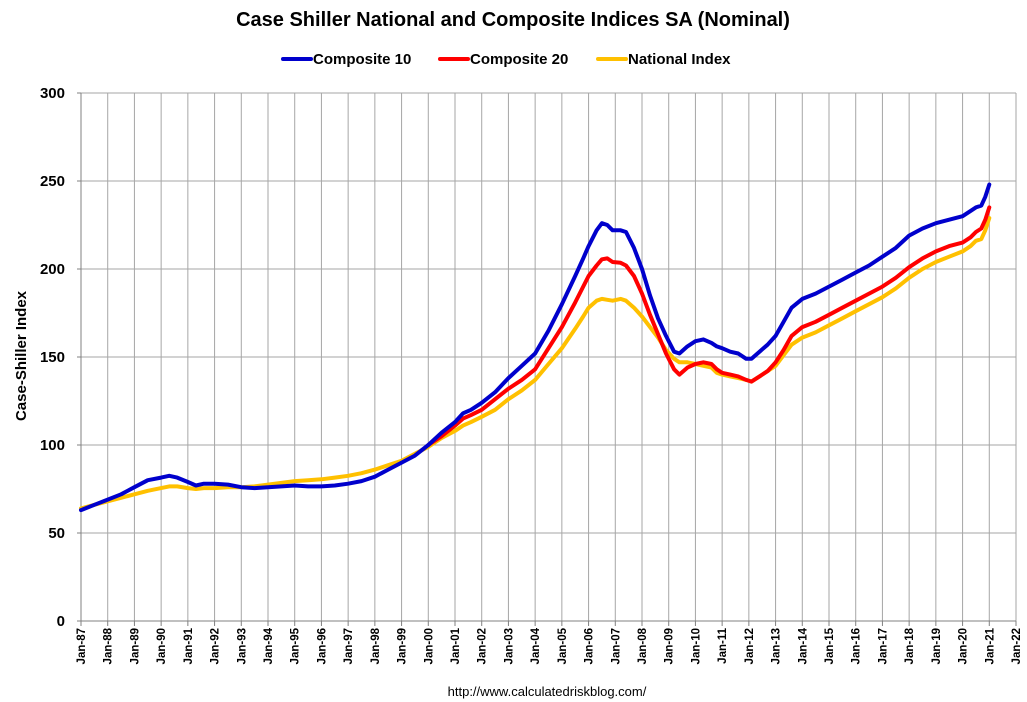  Describe the element at coordinates (349, 646) in the screenshot. I see `x-tick-label: Jan-97` at that location.